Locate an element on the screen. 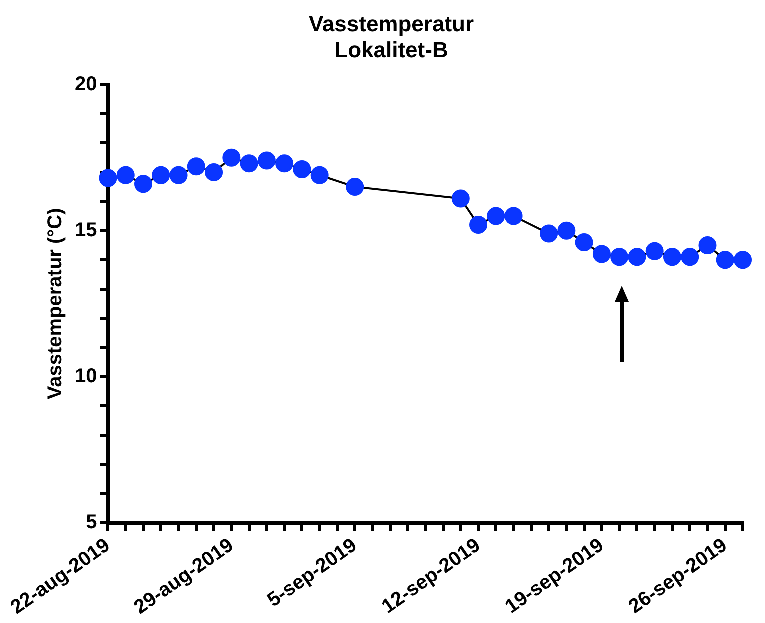  y-tick-label: 20 is located at coordinates (86, 84).